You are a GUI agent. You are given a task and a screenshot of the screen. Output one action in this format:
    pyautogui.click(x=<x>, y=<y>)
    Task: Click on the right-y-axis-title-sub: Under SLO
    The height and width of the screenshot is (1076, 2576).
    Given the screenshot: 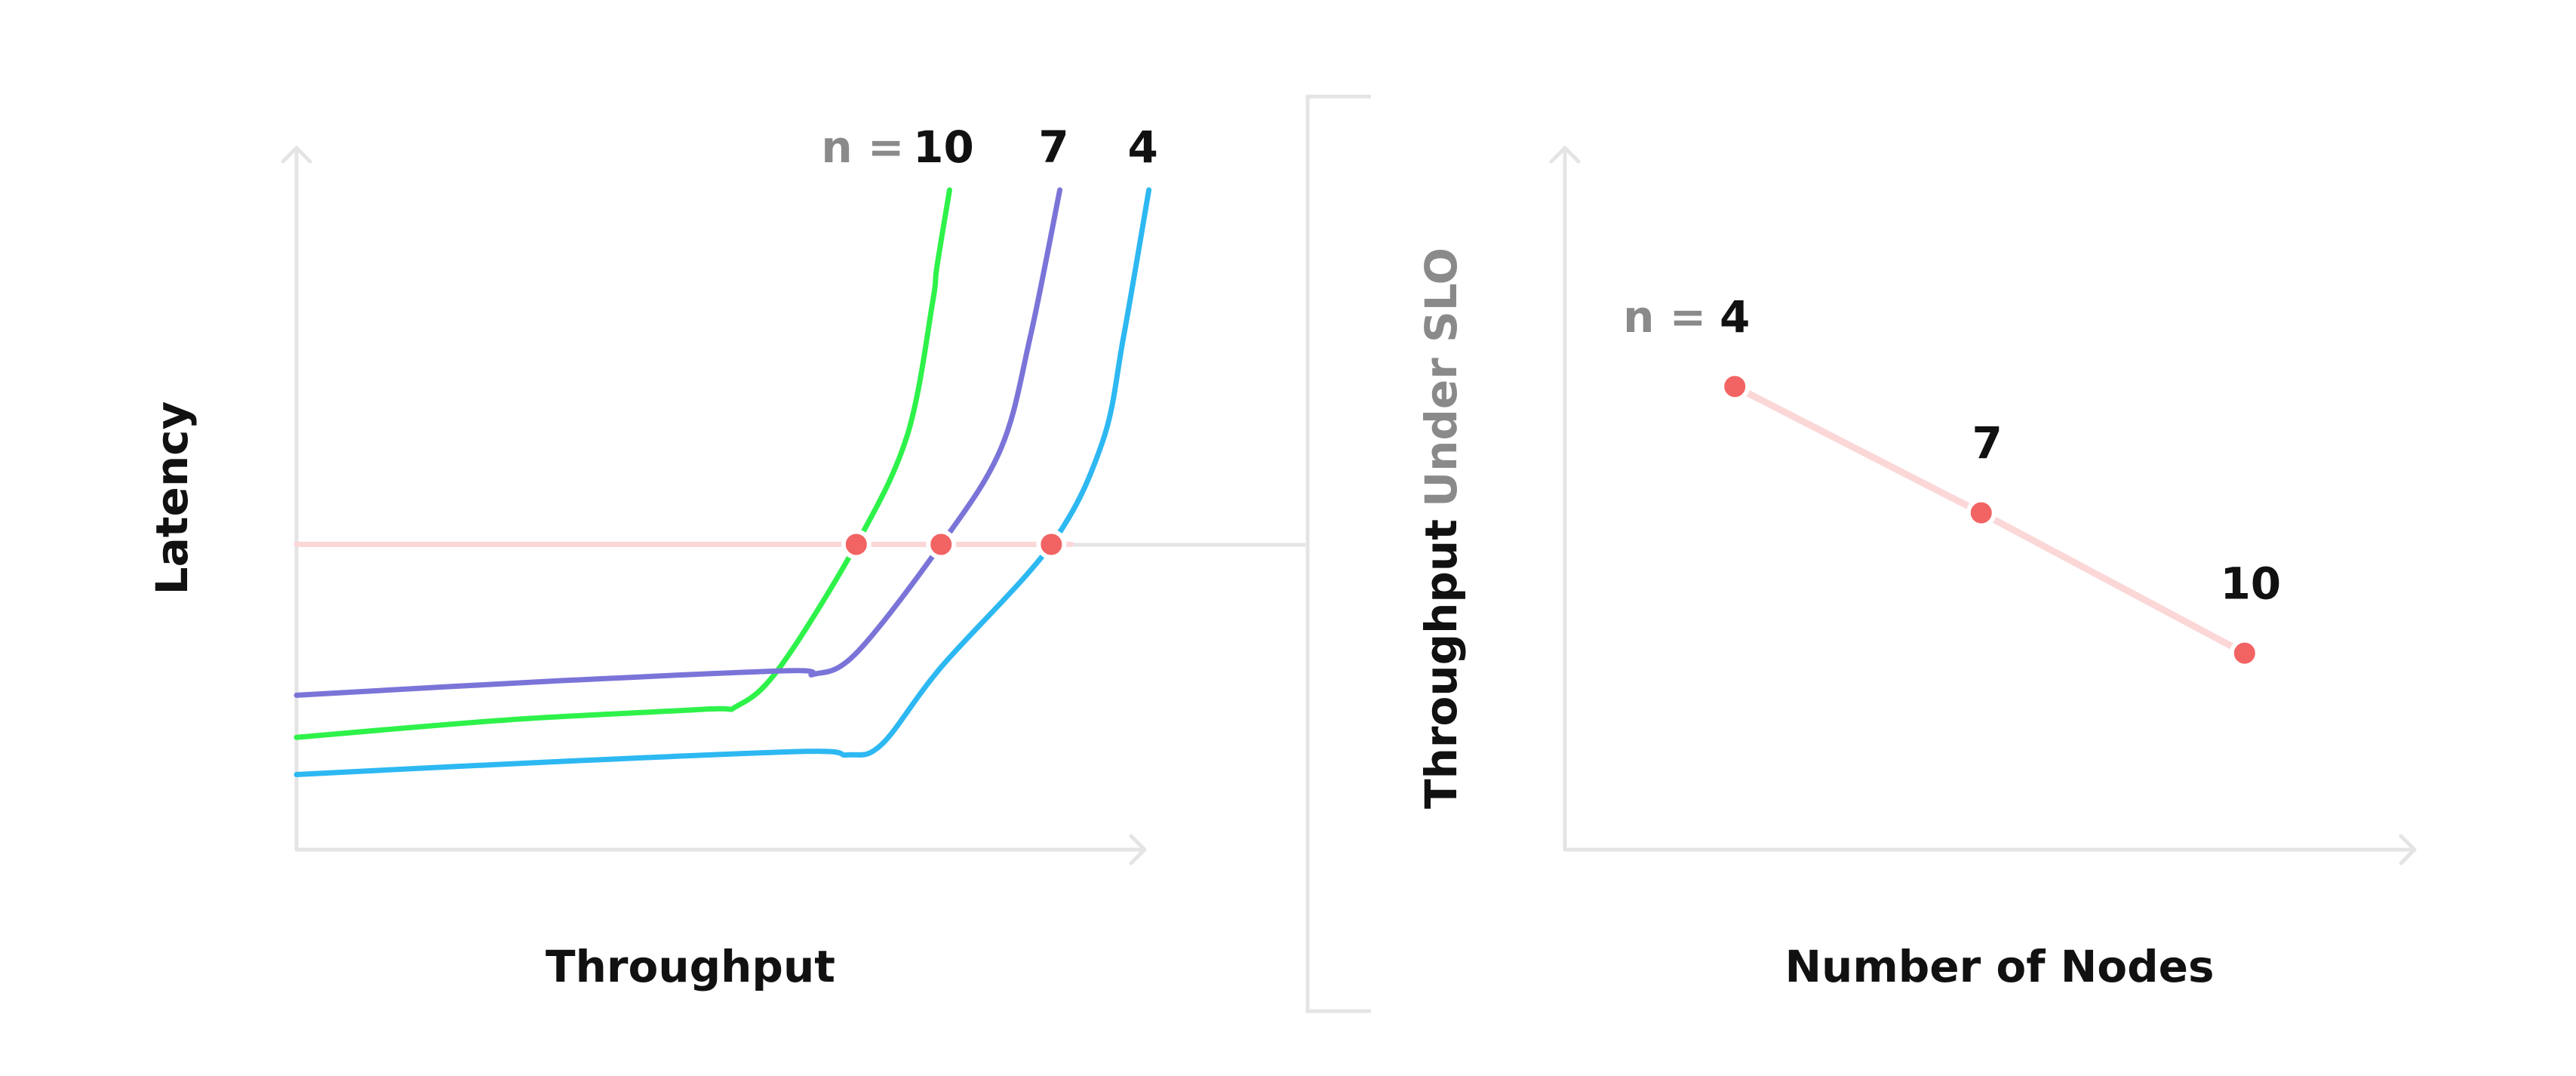 What is the action you would take?
    pyautogui.click(x=1441, y=377)
    